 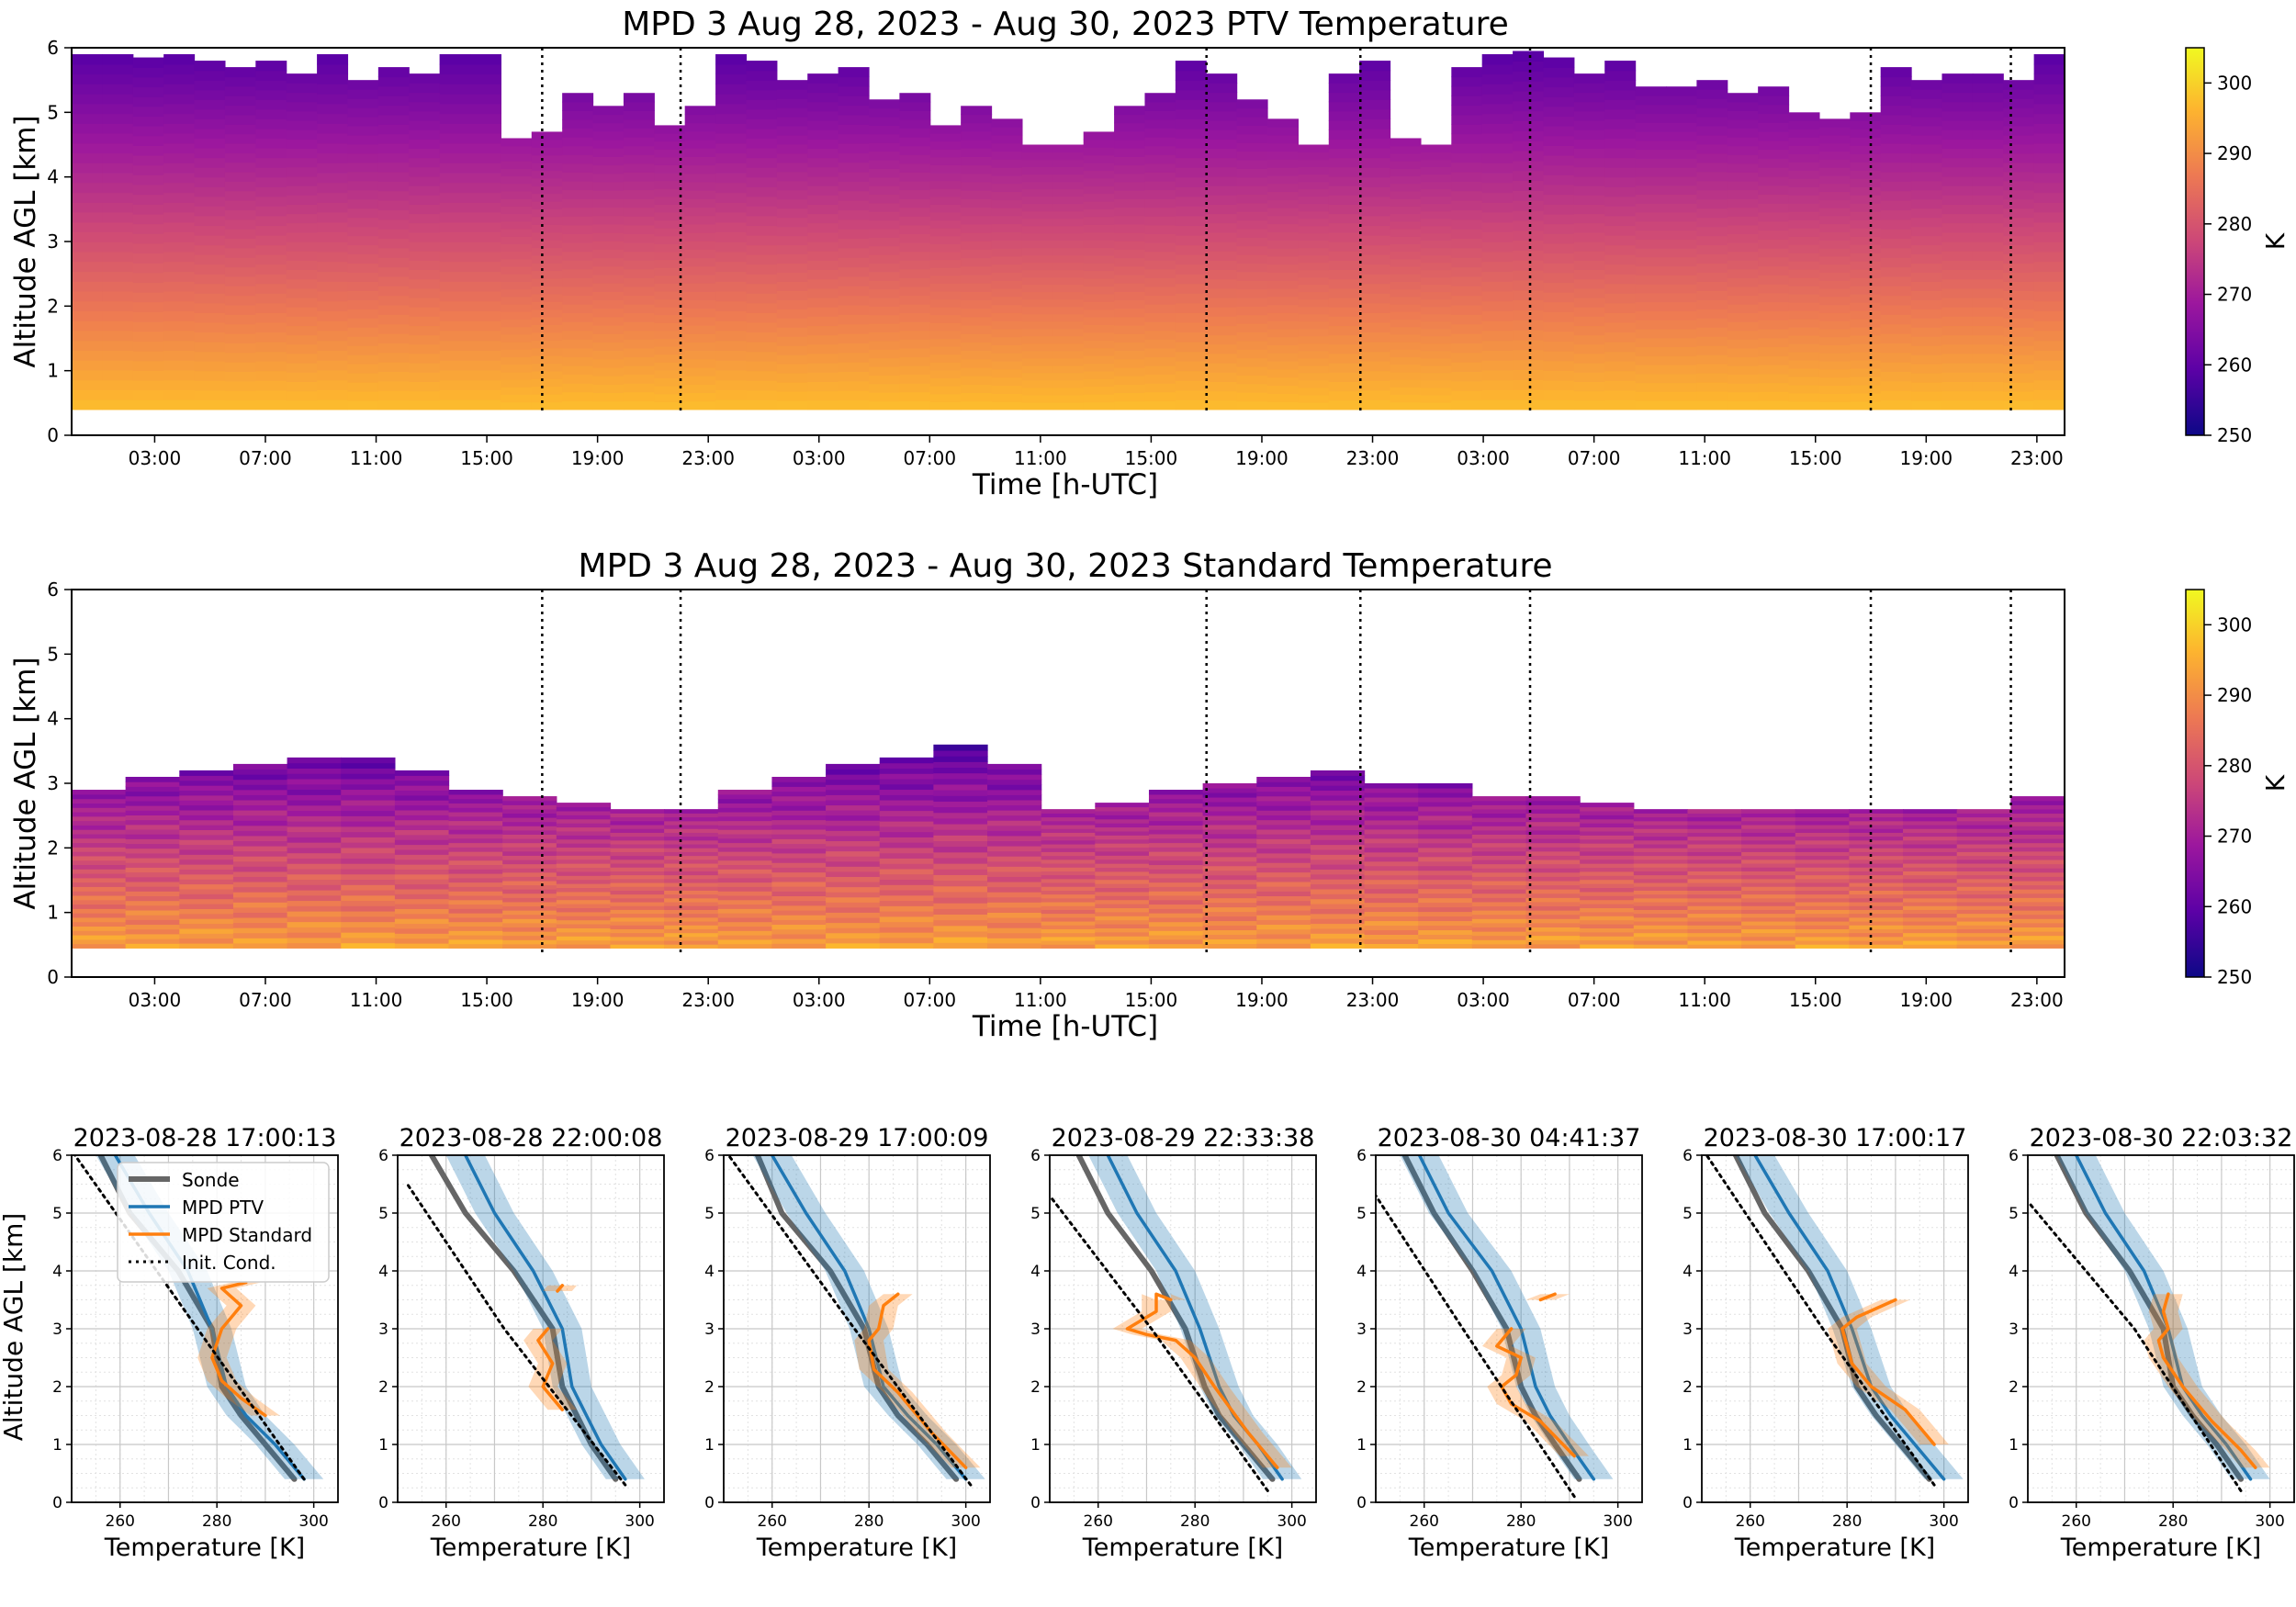 I want to click on x-tick-label: 260, so click(x=1750, y=1521).